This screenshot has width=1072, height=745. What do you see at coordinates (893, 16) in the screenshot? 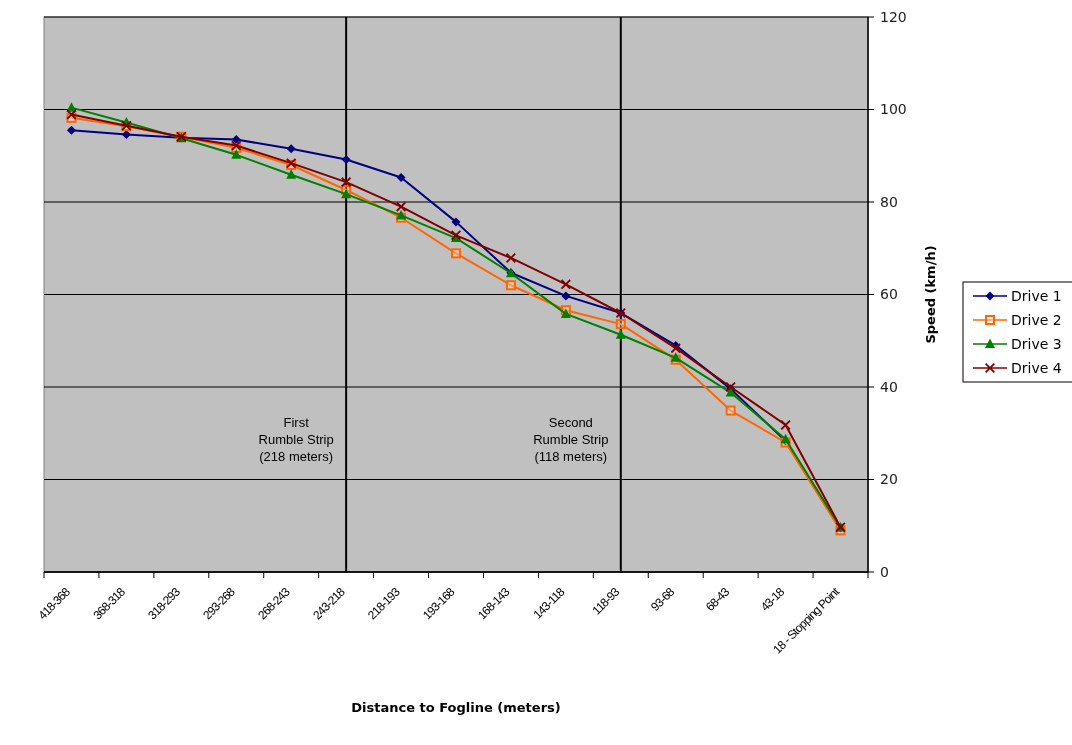
I see `y-tick-label: 120` at bounding box center [893, 16].